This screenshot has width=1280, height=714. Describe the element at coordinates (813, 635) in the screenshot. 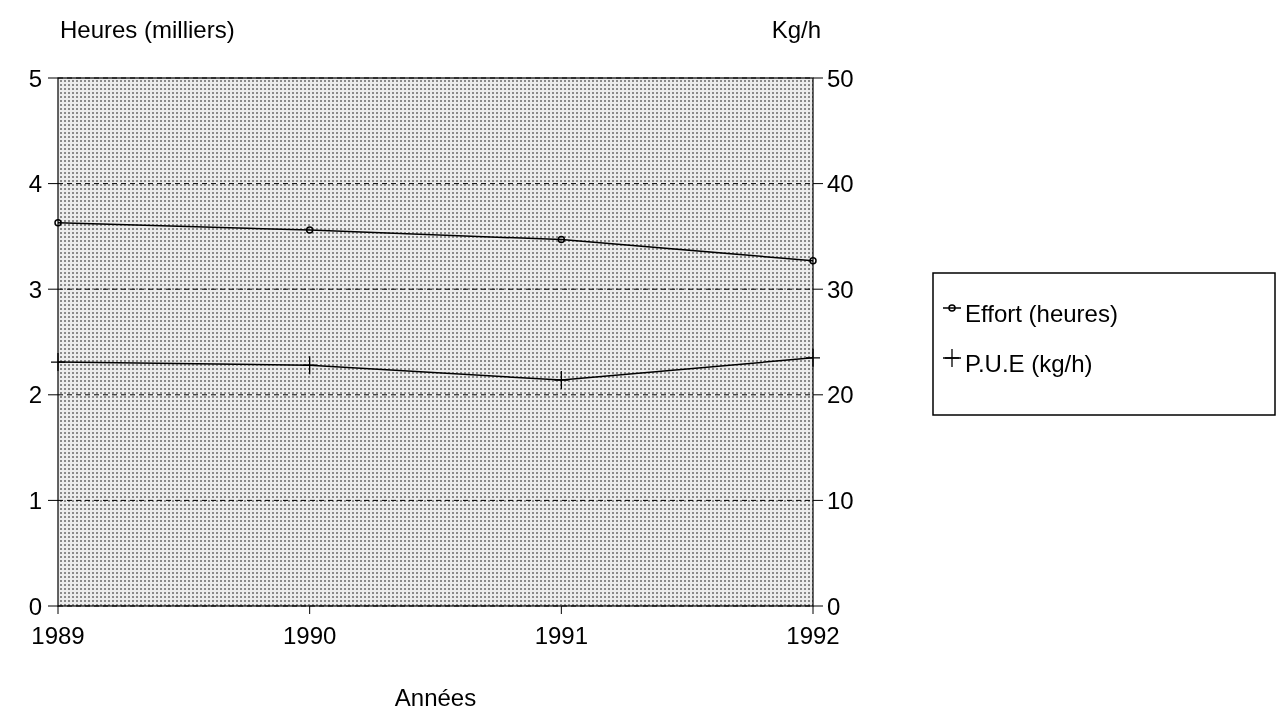

I see `x-tick-label: 1992` at that location.